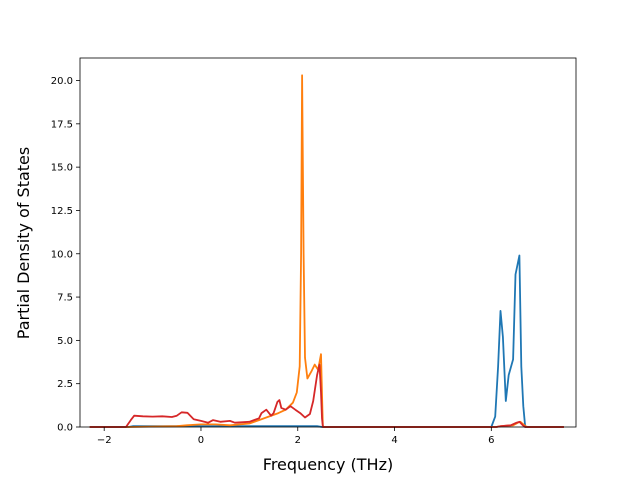 The height and width of the screenshot is (480, 640). What do you see at coordinates (491, 440) in the screenshot?
I see `x-tick-label: 6` at bounding box center [491, 440].